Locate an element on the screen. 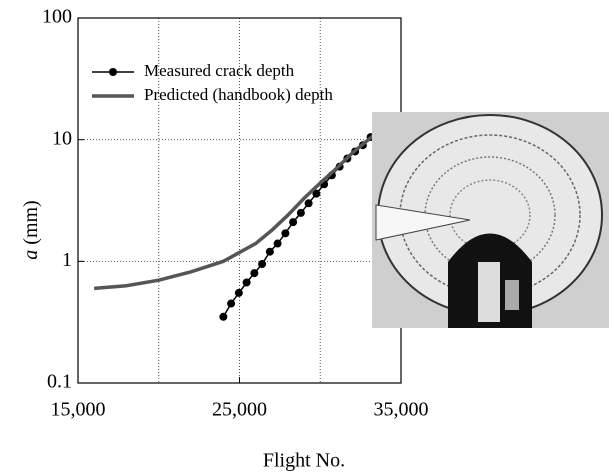  legend-label: Measured crack depth is located at coordinates (219, 70).